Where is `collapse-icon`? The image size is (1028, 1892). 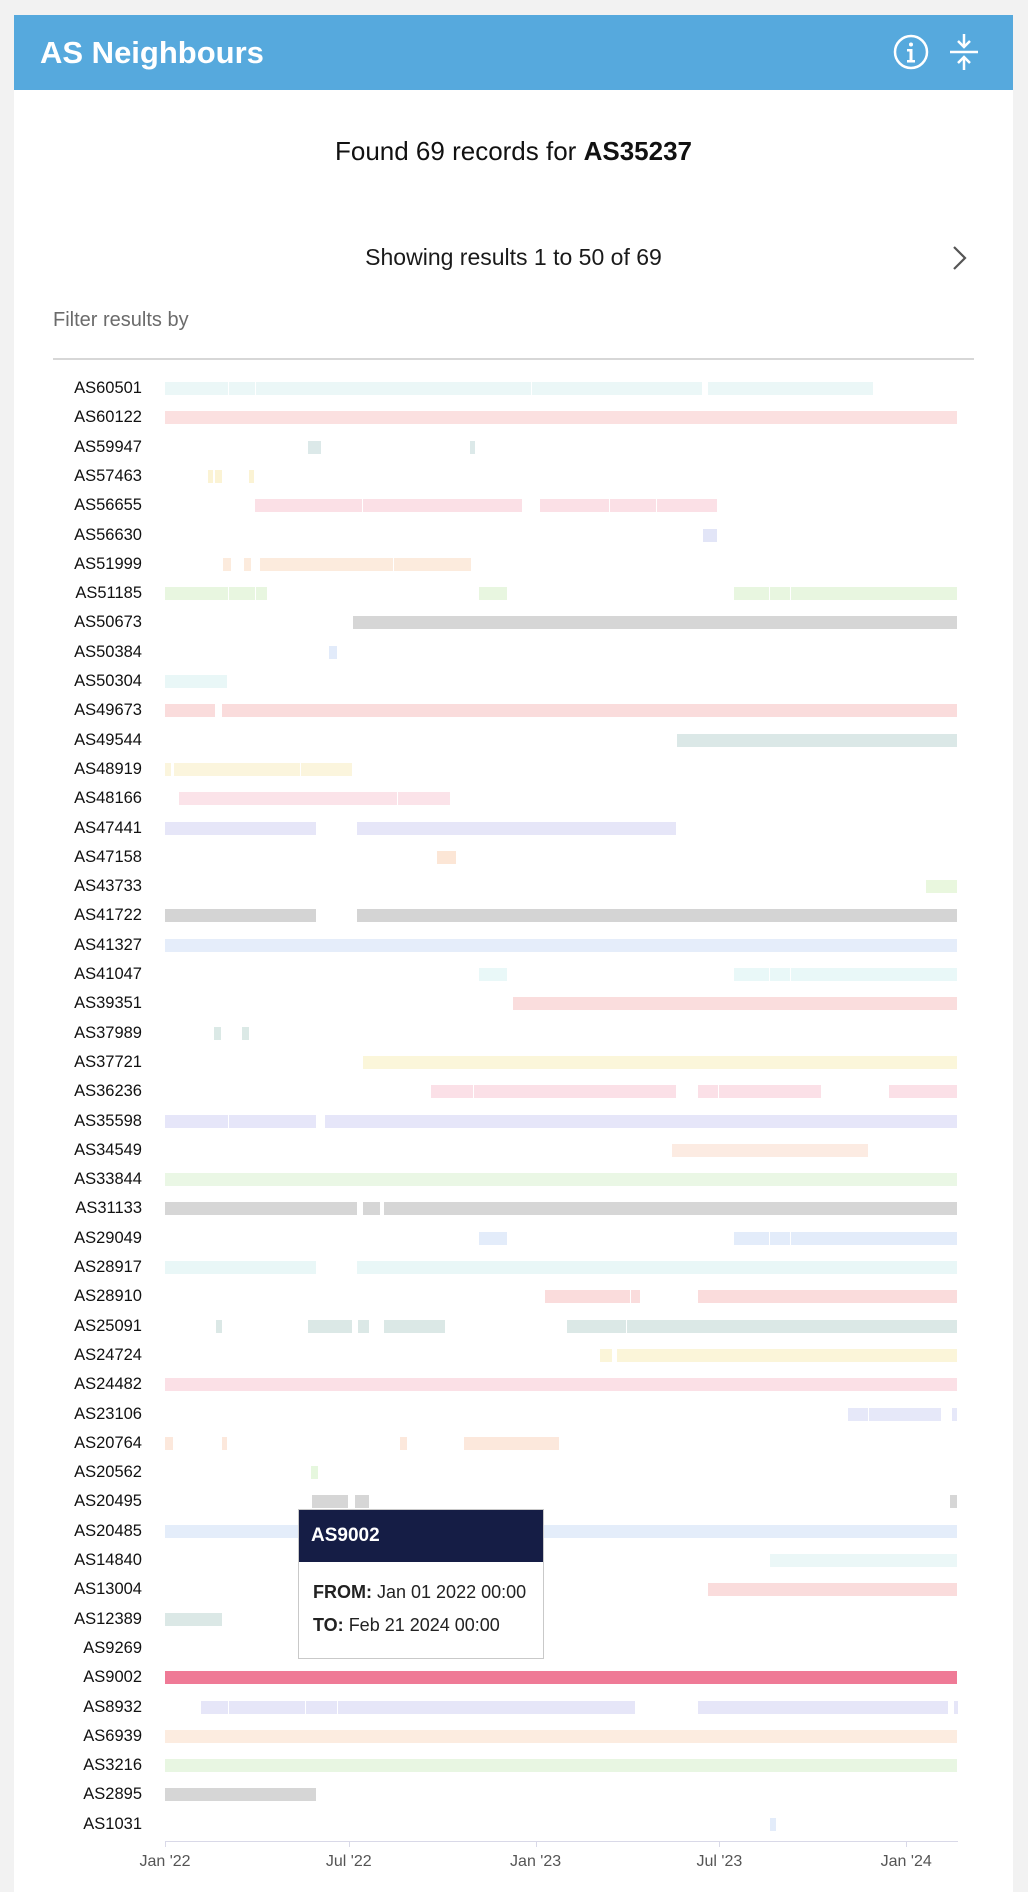
collapse-icon is located at coordinates (964, 52).